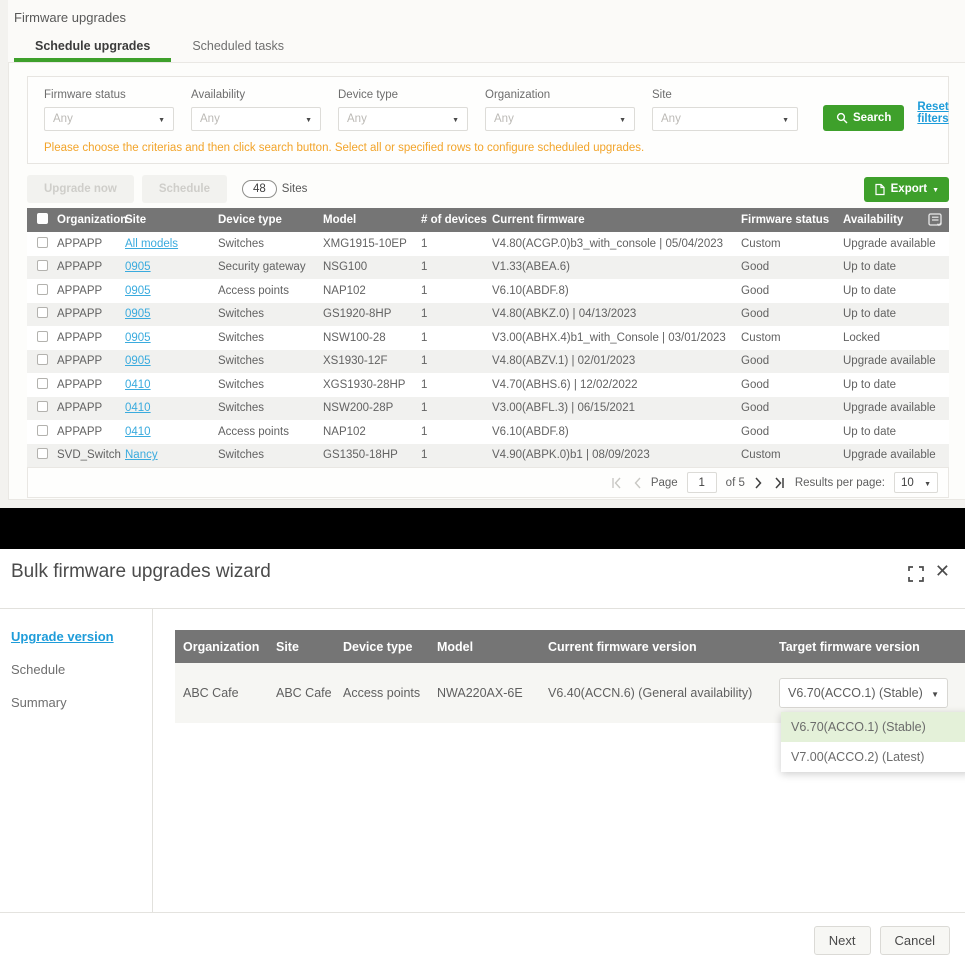  What do you see at coordinates (725, 119) in the screenshot?
I see `site-select: Any` at bounding box center [725, 119].